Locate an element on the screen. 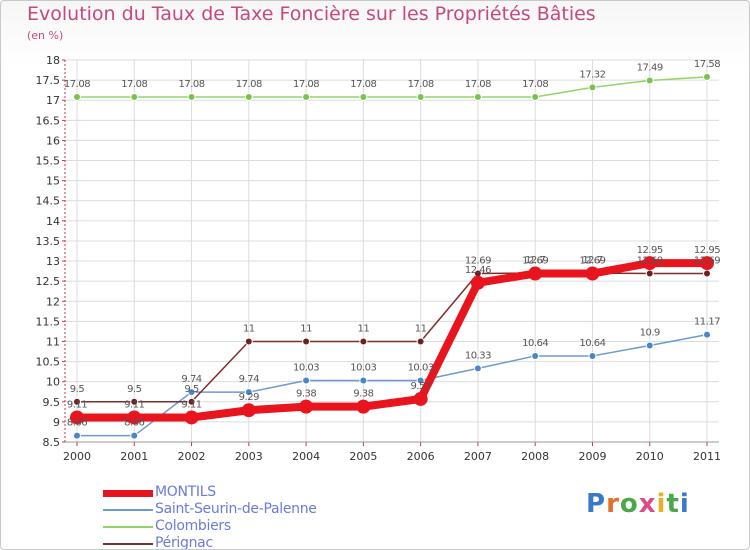 This screenshot has height=550, width=750. legend-label-colombiers: Colombiers is located at coordinates (193, 526).